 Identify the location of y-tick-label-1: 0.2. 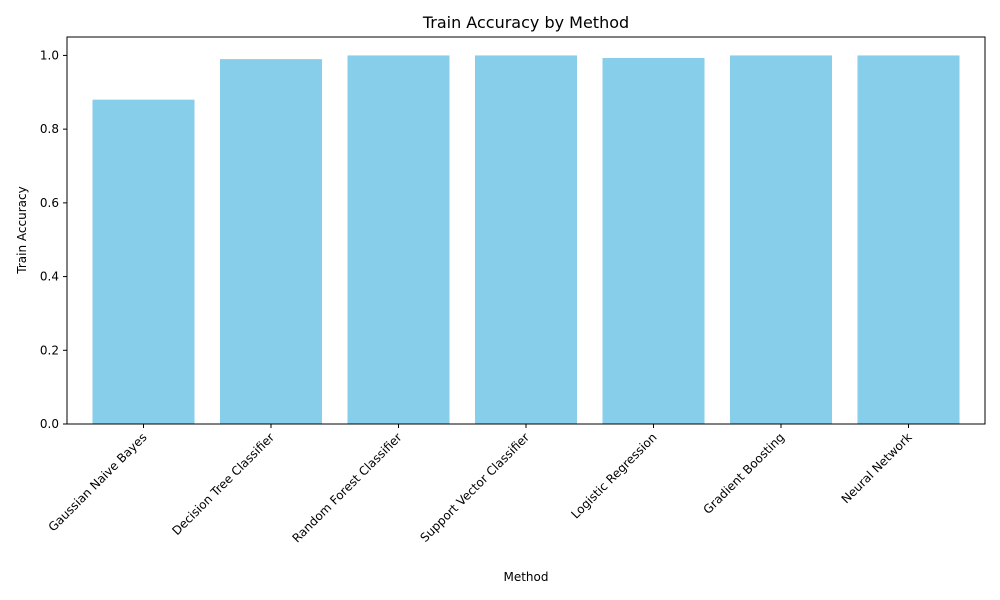
(49, 350).